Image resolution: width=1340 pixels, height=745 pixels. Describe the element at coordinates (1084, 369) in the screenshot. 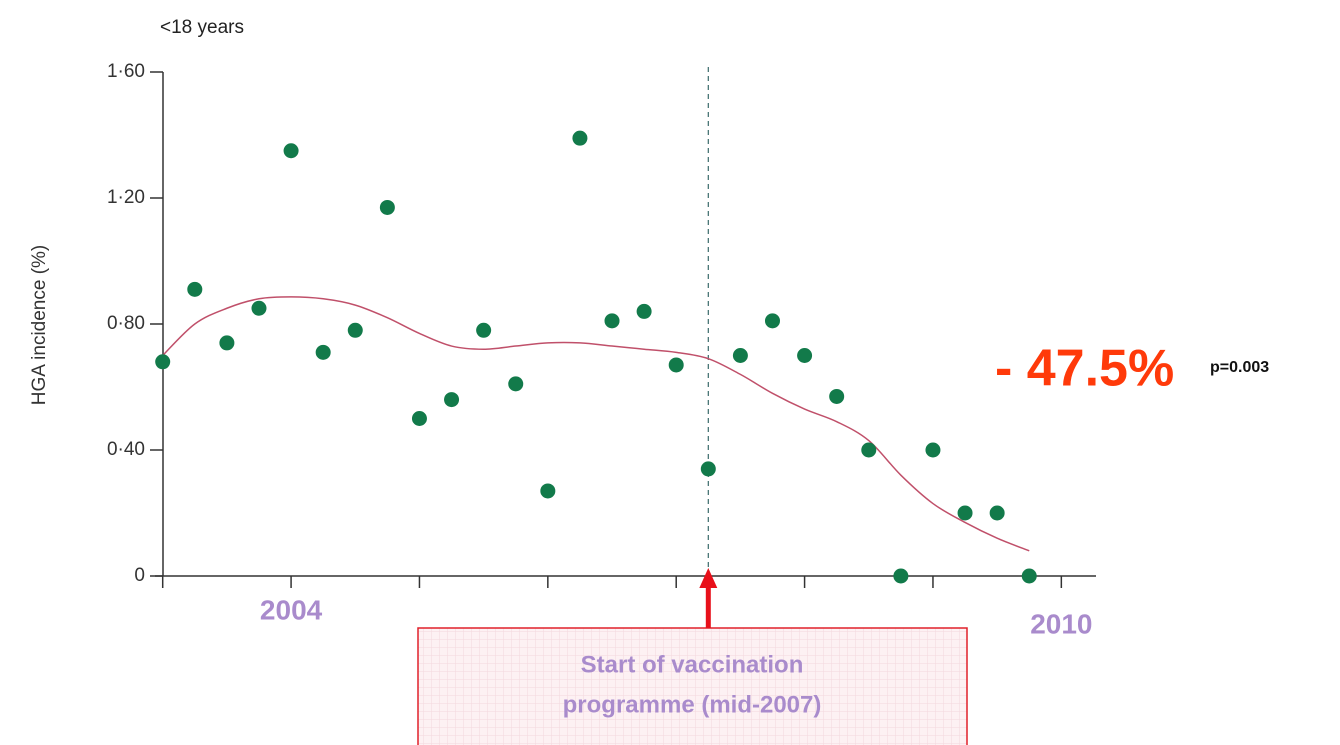

I see `reduction-label: - 47.5%` at that location.